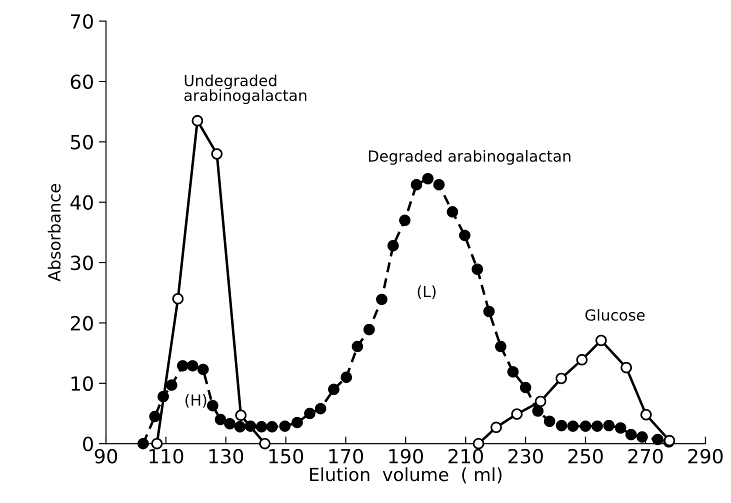 The height and width of the screenshot is (503, 731). Describe the element at coordinates (81, 82) in the screenshot. I see `y-tick-label: 60` at that location.